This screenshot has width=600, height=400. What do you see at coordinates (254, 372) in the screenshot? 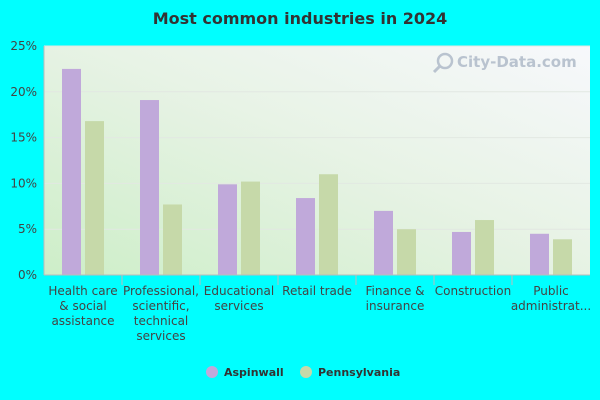
I see `legend-label-aspinwall: Aspinwall` at bounding box center [254, 372].